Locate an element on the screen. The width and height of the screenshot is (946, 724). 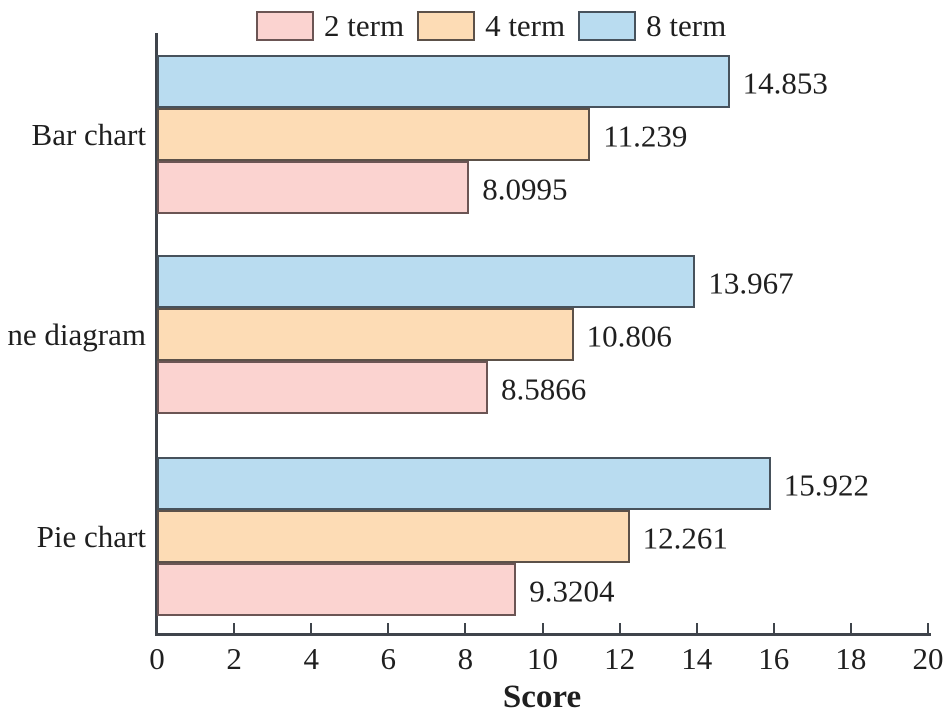
legend: 2 term 4 term 8 term is located at coordinates (497, 26).